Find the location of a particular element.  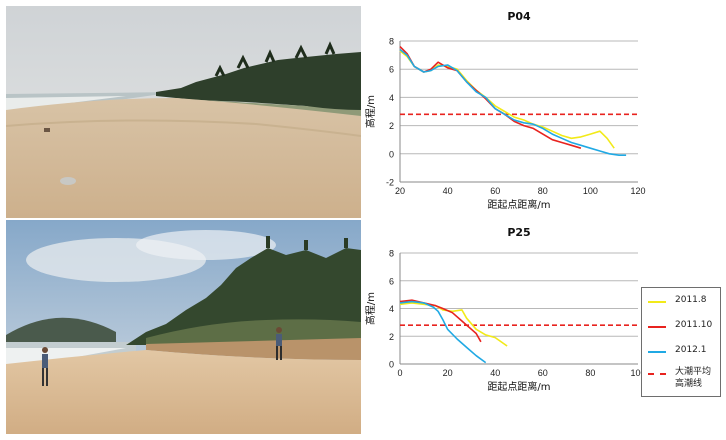

chart-1-xtick-100: 100 is located at coordinates (637, 373).